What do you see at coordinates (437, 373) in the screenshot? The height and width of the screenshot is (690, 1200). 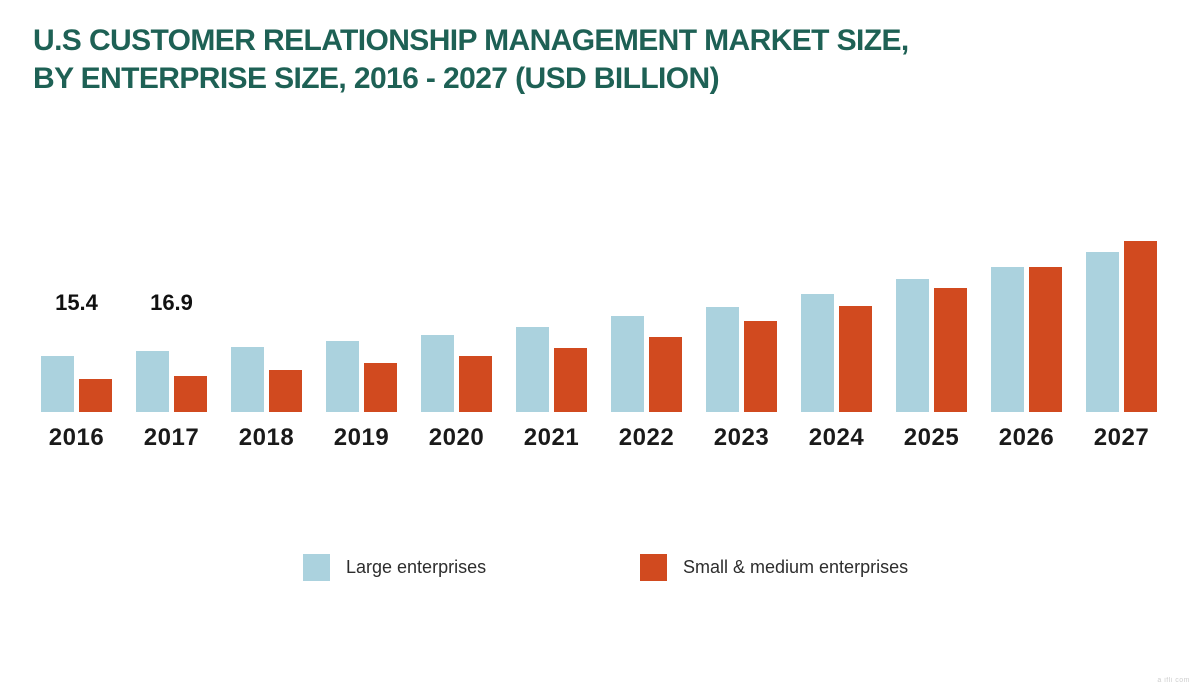 I see `bar-large-enterprises-2020` at bounding box center [437, 373].